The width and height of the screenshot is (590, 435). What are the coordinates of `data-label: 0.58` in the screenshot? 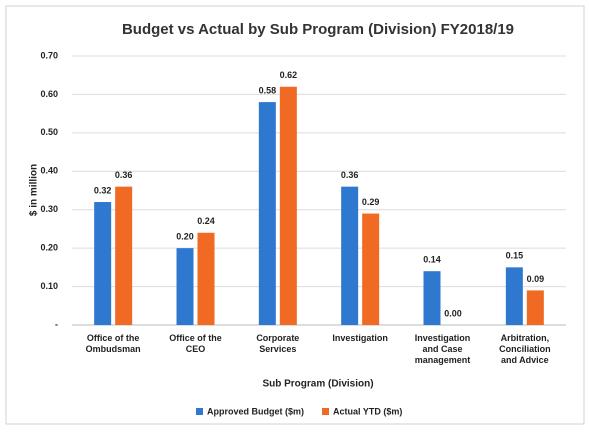 It's located at (268, 90).